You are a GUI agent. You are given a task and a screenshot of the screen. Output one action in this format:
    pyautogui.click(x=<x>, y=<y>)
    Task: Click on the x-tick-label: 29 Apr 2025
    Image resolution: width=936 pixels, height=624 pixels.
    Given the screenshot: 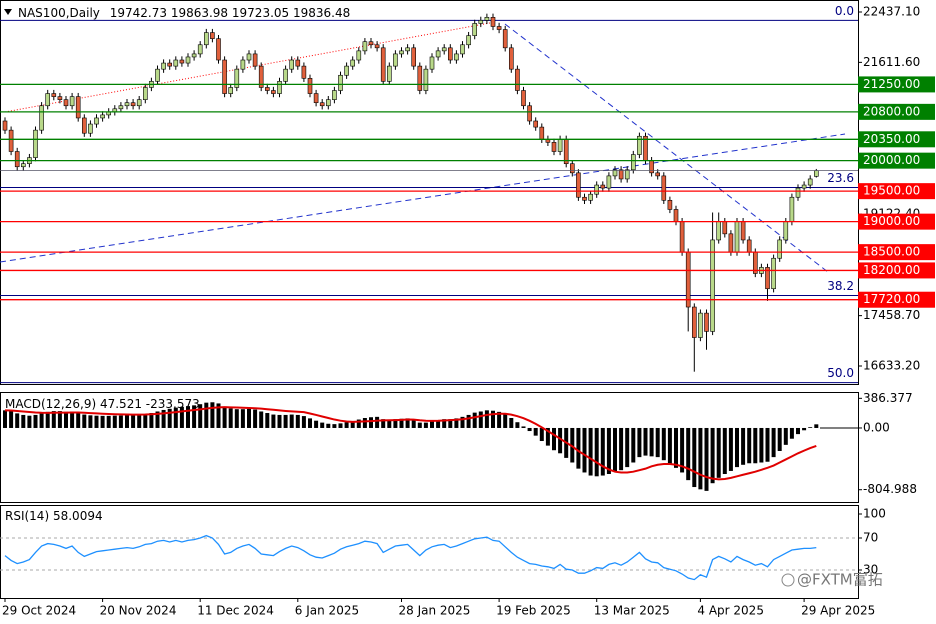 What is the action you would take?
    pyautogui.click(x=838, y=611)
    